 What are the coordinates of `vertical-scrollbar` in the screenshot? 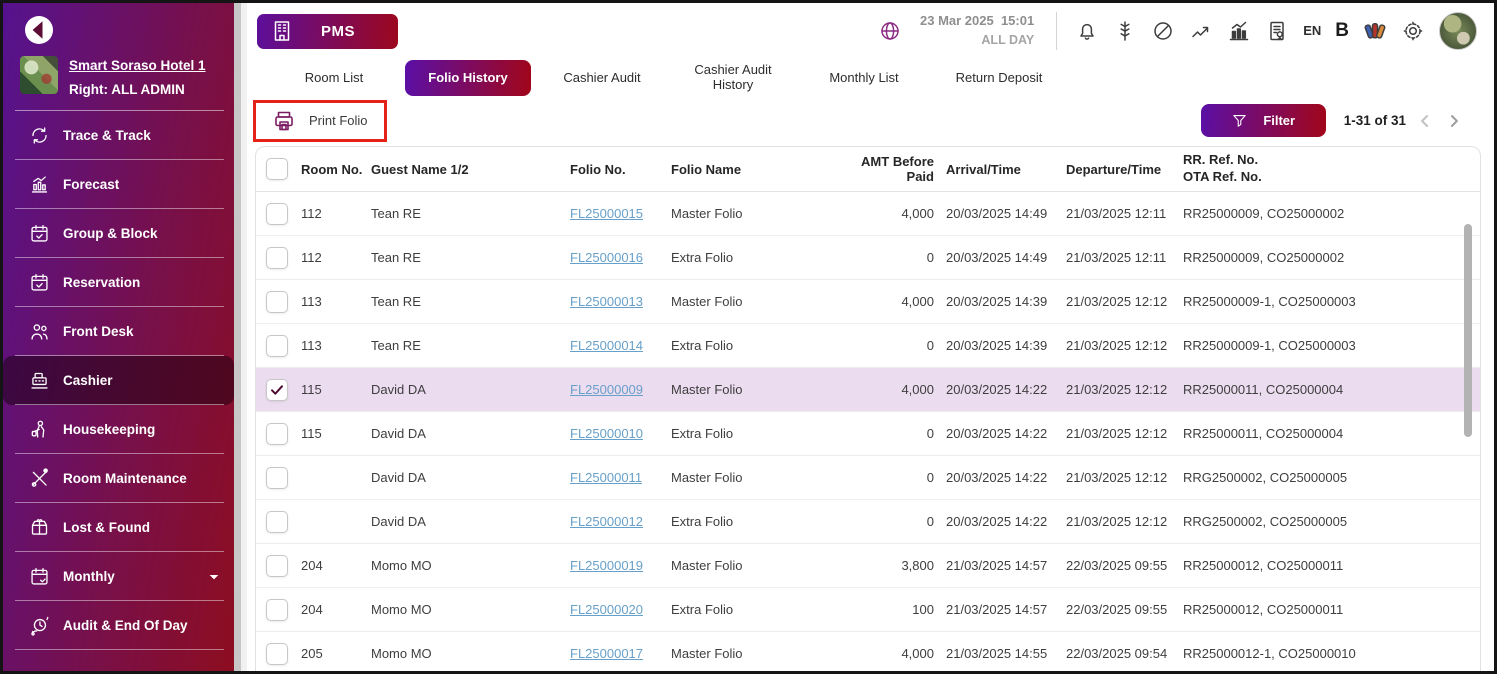 It's located at (1468, 330).